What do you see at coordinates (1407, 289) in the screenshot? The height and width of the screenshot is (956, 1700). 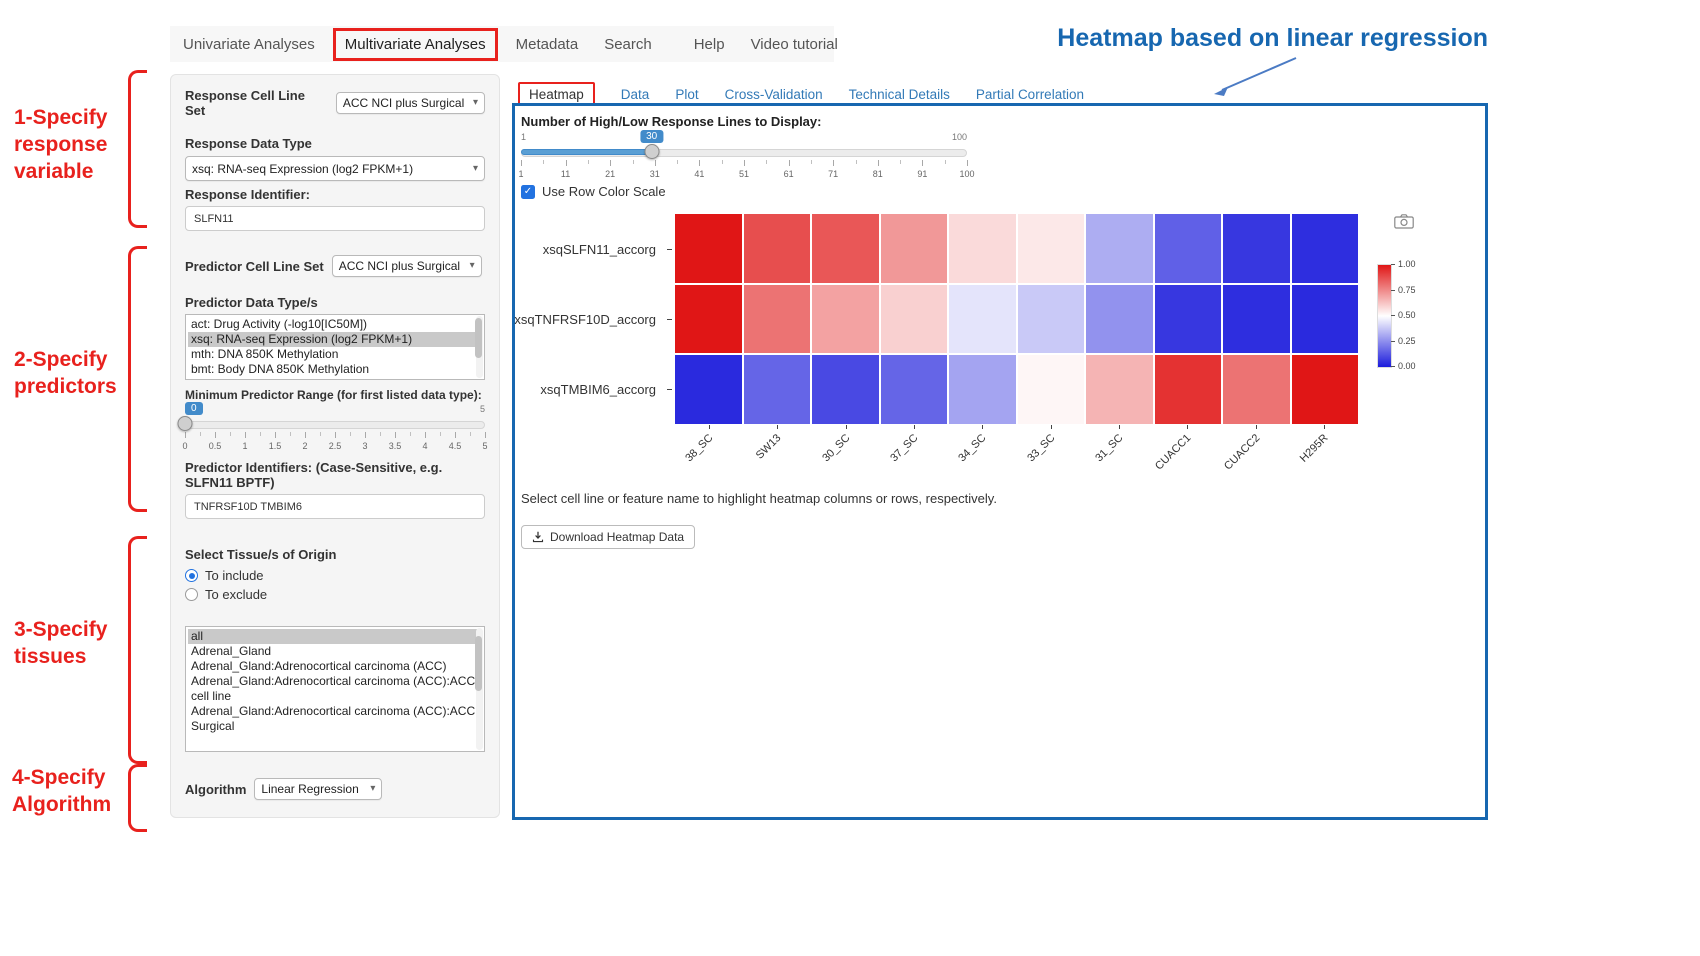 I see `colorbar-tick-label: 0.75` at bounding box center [1407, 289].